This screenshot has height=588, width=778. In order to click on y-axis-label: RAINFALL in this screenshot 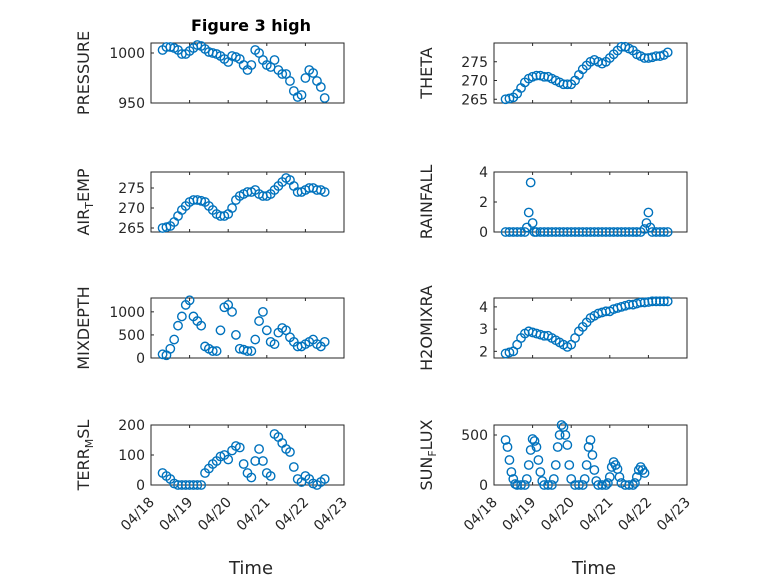, I will do `click(426, 202)`.